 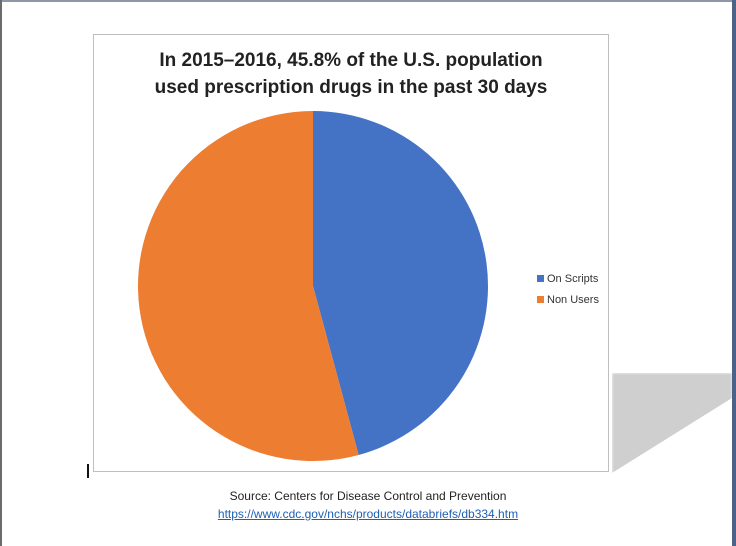 I want to click on legend-label-on-scripts: On Scripts, so click(x=573, y=278).